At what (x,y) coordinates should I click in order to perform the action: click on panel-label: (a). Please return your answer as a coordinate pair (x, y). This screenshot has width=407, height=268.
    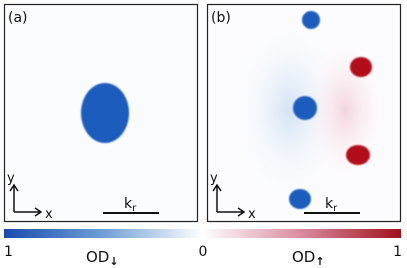
    Looking at the image, I should click on (18, 18).